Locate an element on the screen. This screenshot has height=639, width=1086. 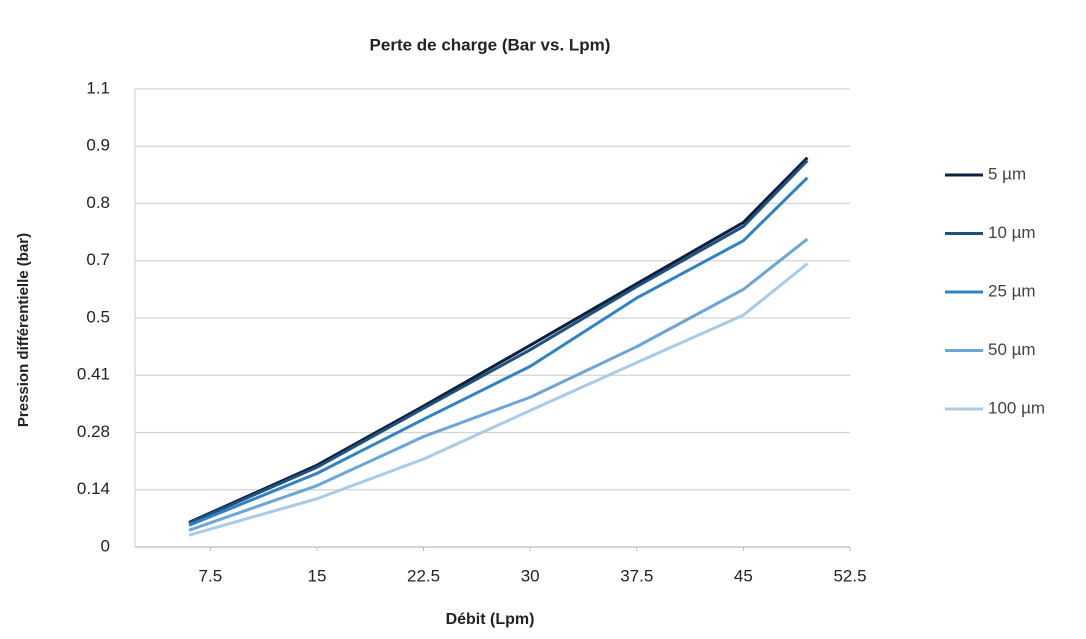
x-tick-label: 45 is located at coordinates (743, 575).